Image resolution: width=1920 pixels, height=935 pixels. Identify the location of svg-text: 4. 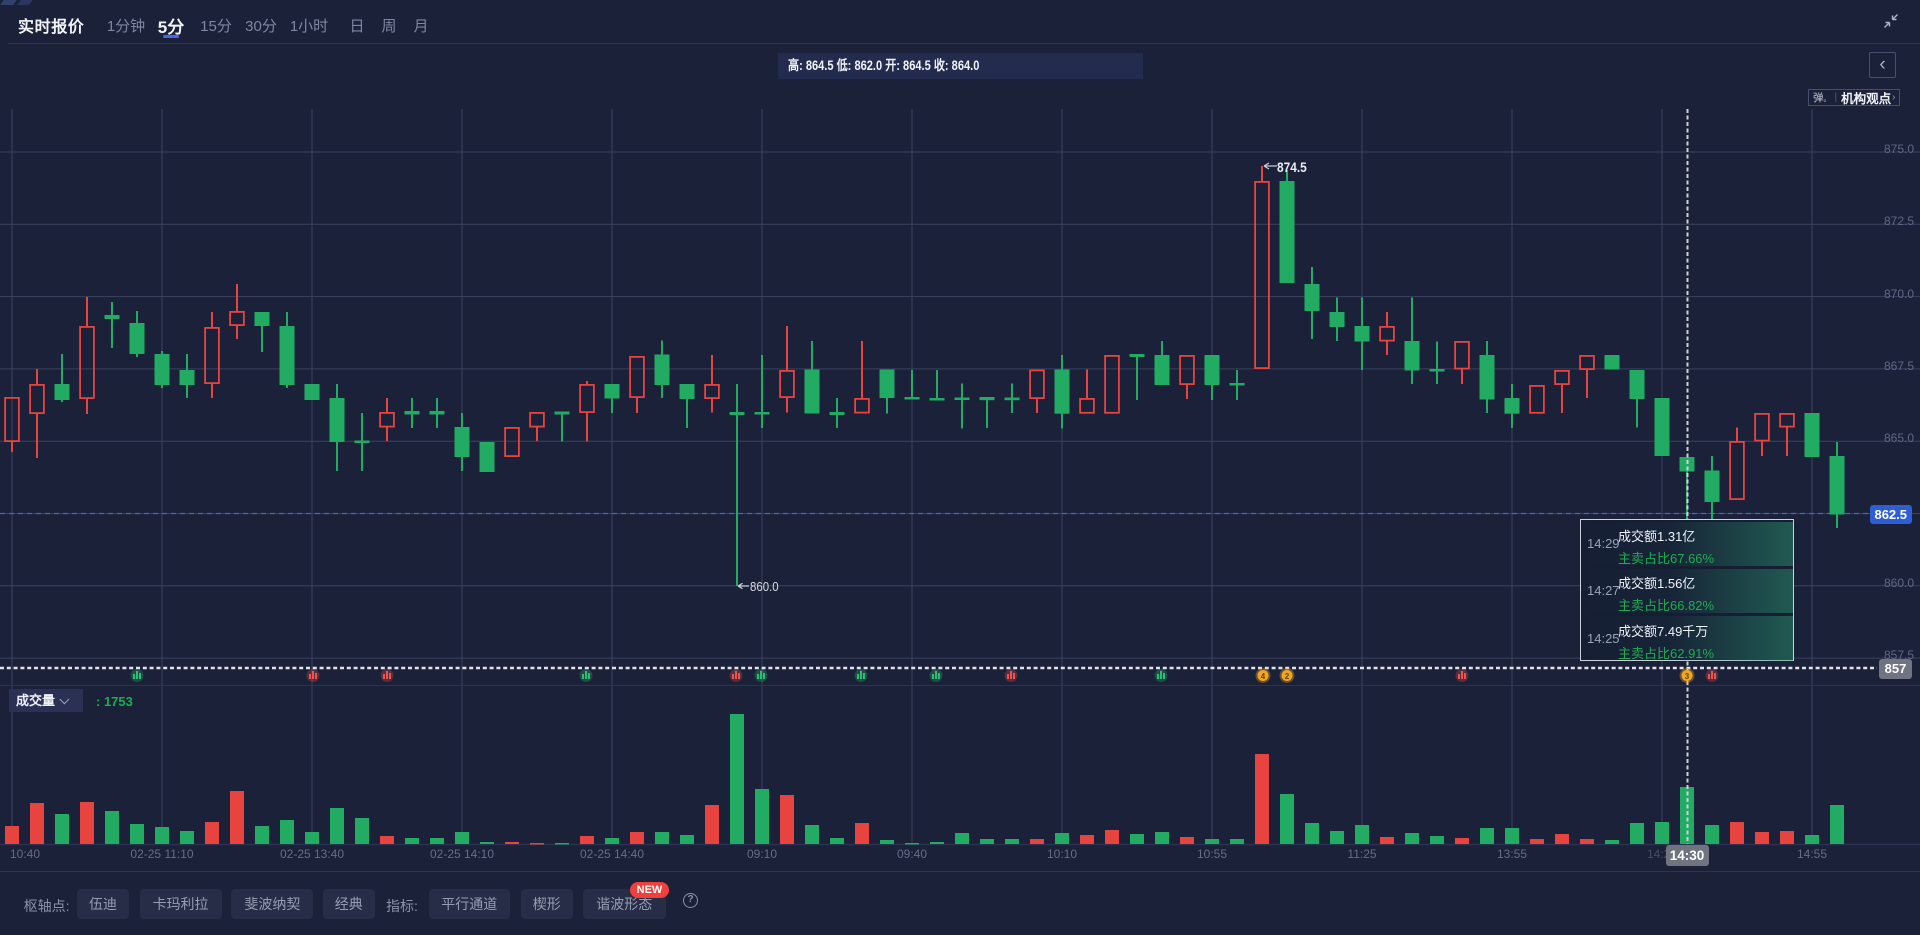
(1263, 676).